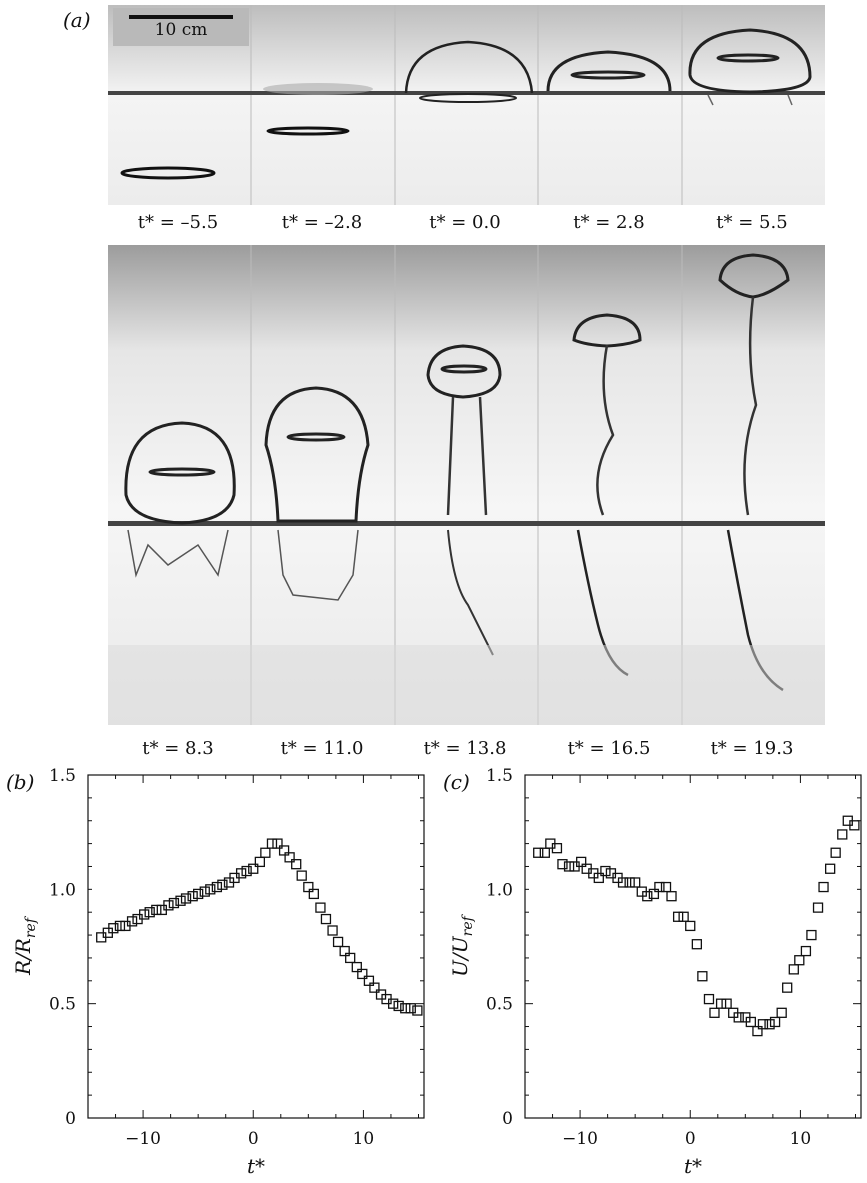 Image resolution: width=867 pixels, height=1183 pixels. I want to click on y-tick-label: 1.0, so click(499, 890).